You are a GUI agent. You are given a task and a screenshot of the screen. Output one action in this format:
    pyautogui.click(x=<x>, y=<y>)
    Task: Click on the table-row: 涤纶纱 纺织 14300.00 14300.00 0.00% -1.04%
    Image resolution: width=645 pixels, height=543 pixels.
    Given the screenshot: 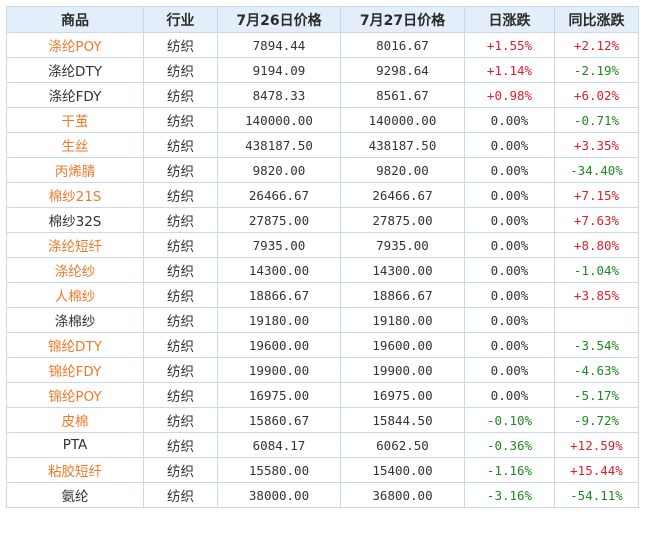 What is the action you would take?
    pyautogui.click(x=322, y=270)
    